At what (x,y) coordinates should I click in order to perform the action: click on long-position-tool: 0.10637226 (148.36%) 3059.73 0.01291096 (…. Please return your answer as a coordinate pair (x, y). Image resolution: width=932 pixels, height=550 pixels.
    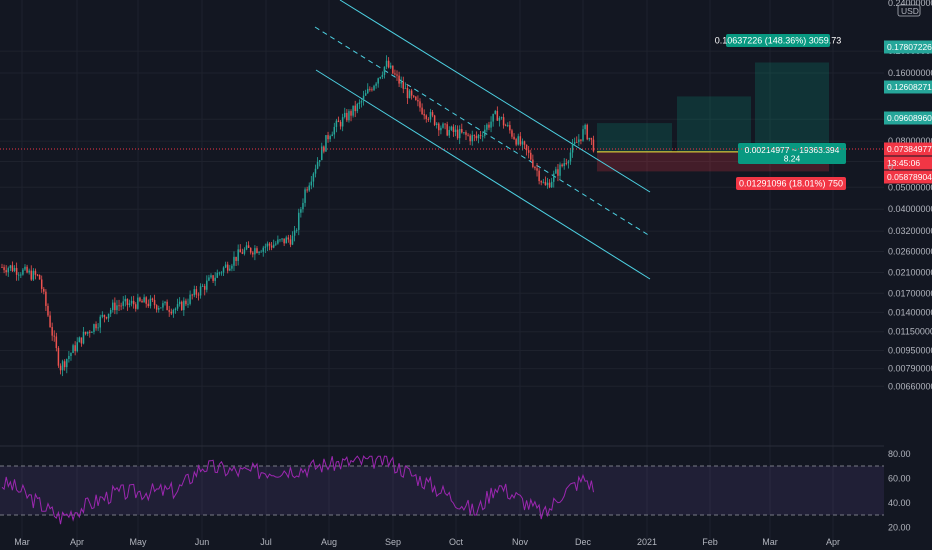
    Looking at the image, I should click on (721, 112).